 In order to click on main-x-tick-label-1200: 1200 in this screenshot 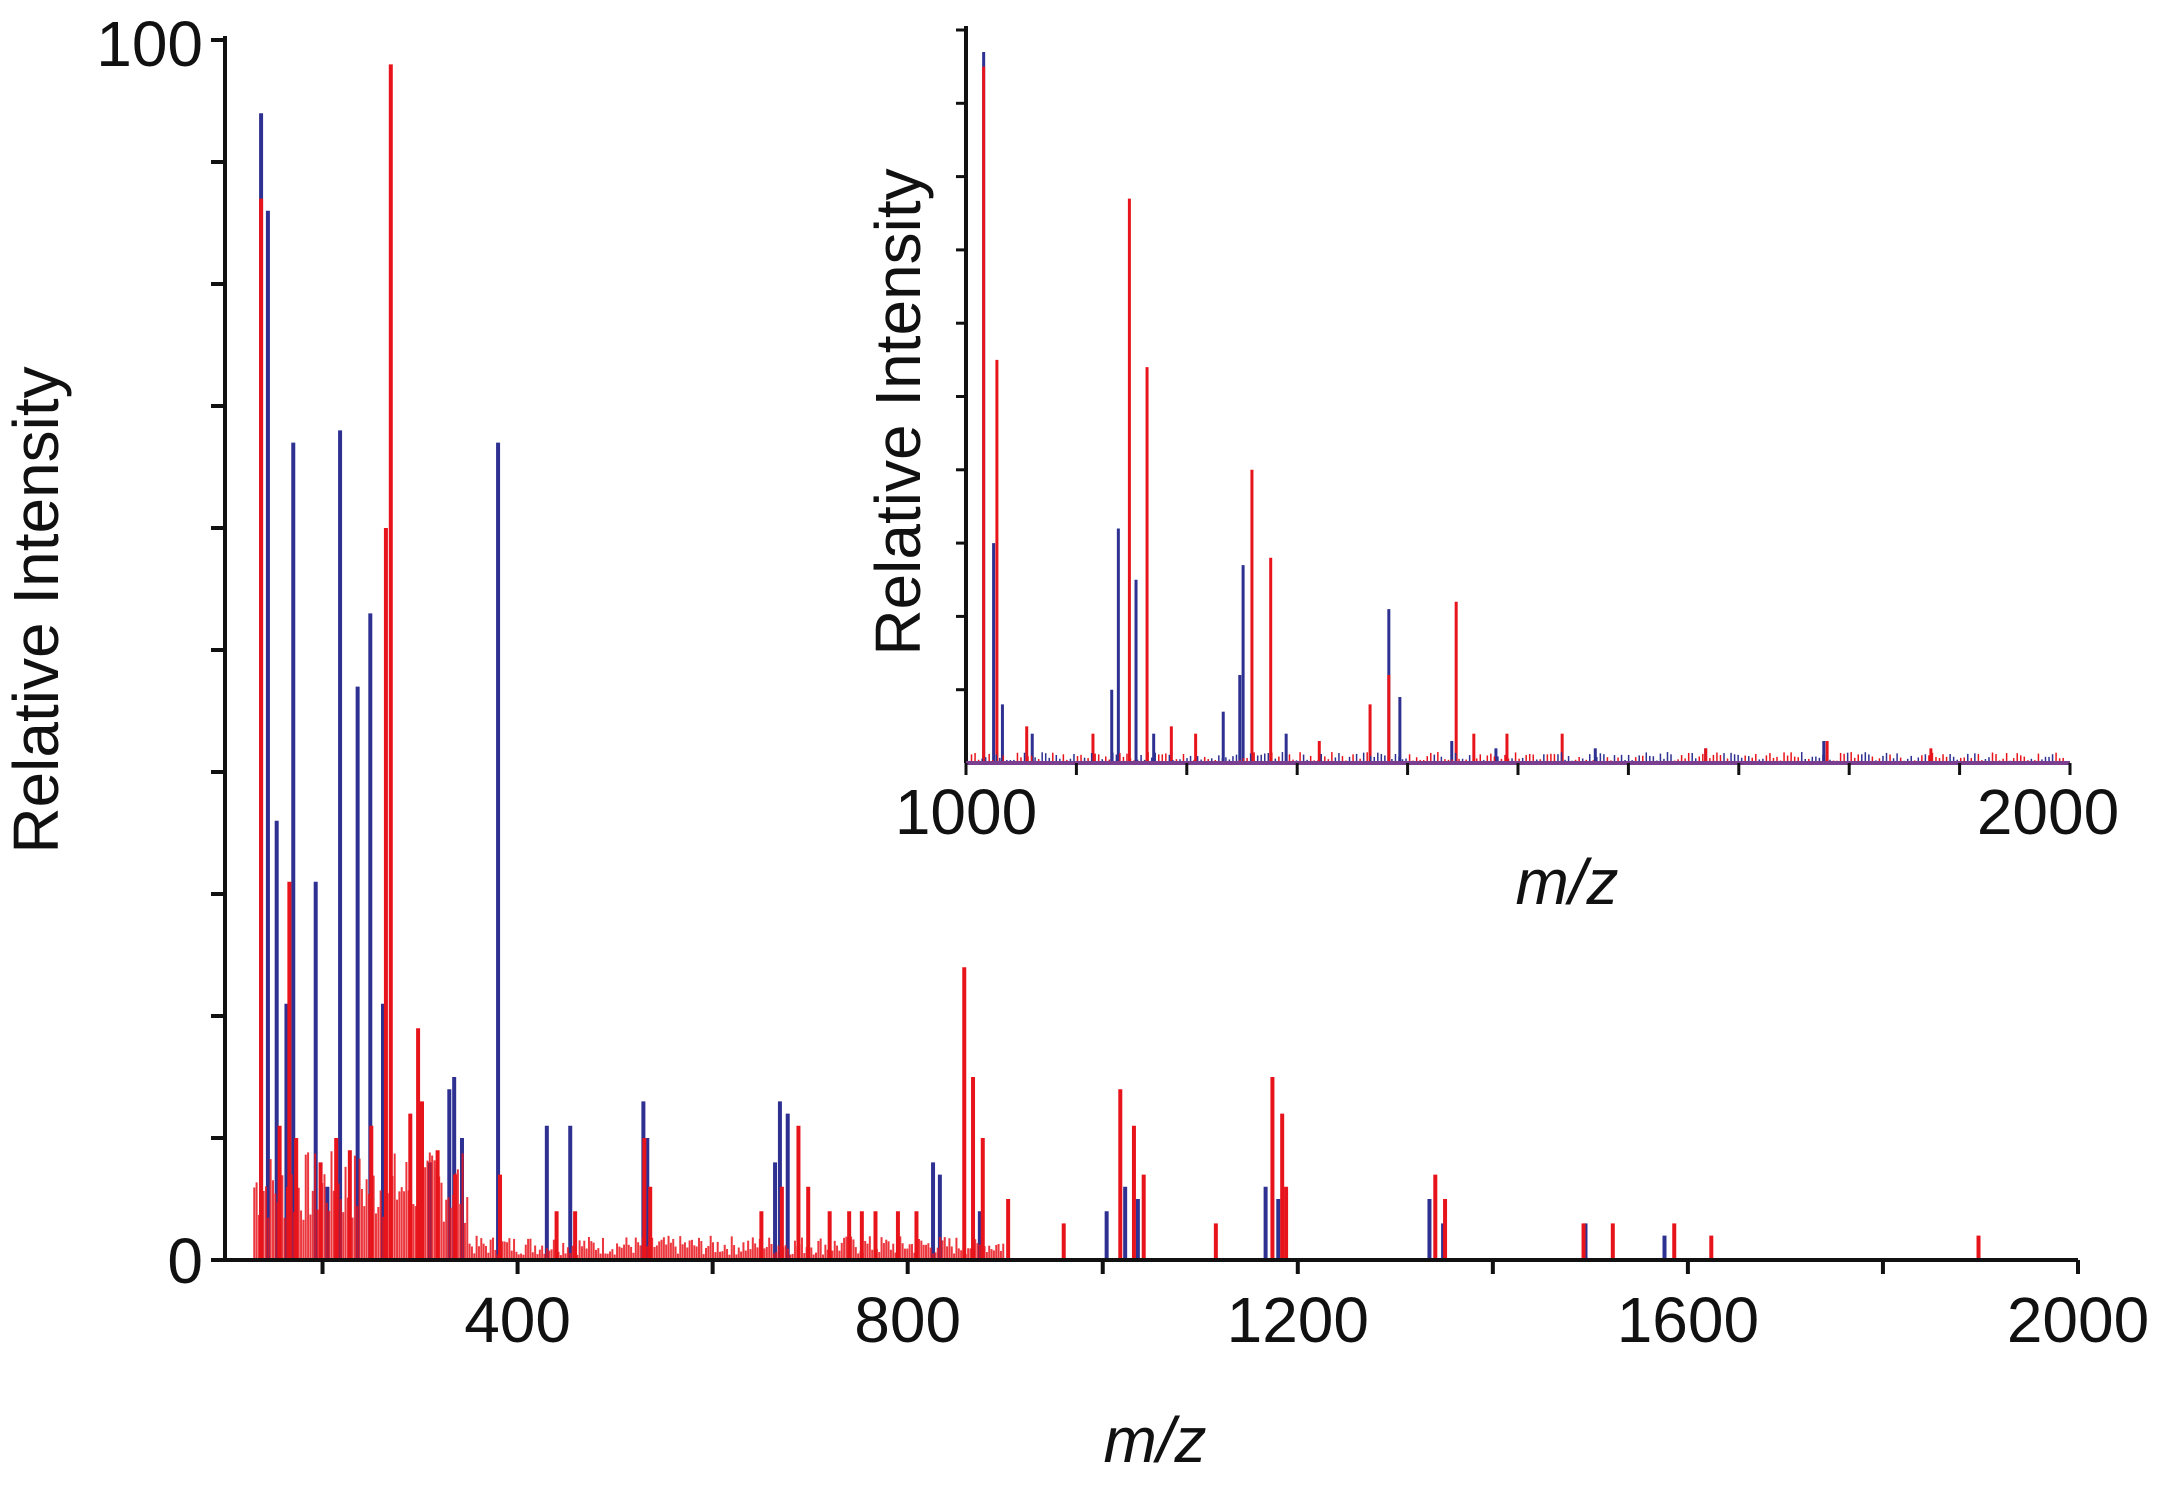, I will do `click(1298, 1320)`.